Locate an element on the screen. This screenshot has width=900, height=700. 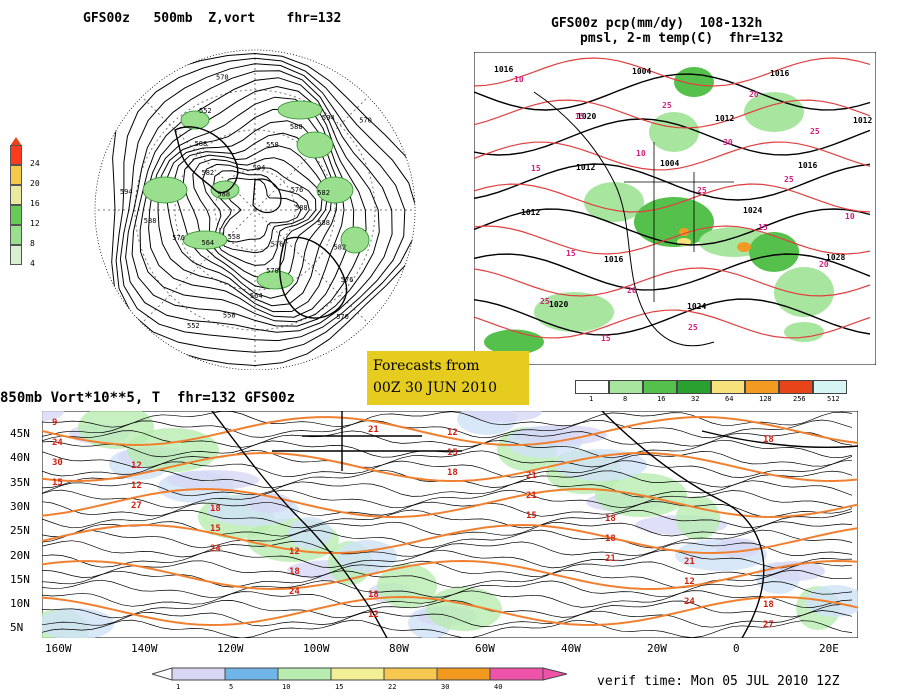
forecast-box-line2: 00Z 30 JUN 2010 is located at coordinates (435, 388).